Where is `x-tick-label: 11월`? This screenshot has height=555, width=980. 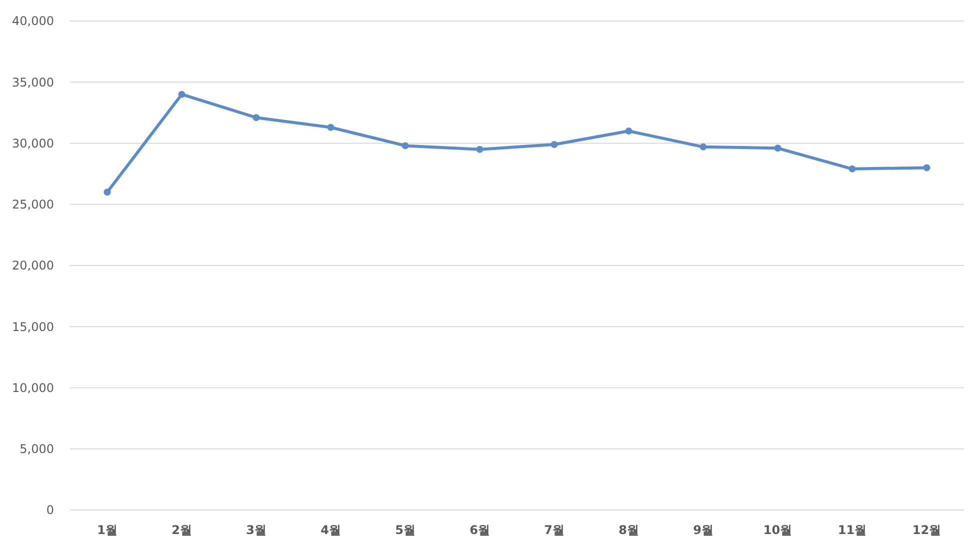 x-tick-label: 11월 is located at coordinates (852, 530).